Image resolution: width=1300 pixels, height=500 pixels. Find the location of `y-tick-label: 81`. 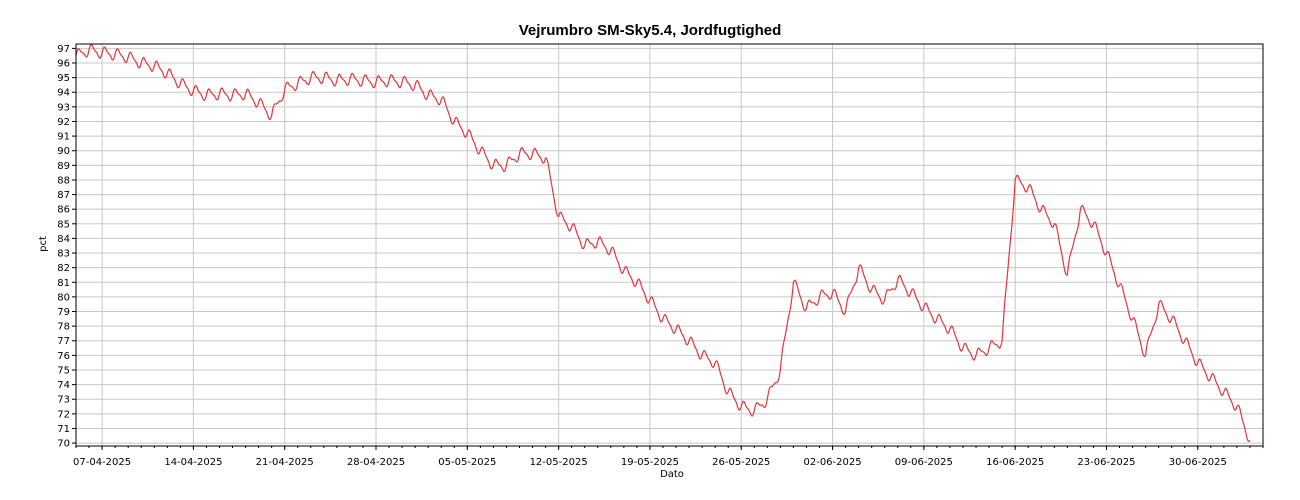

y-tick-label: 81 is located at coordinates (63, 283).